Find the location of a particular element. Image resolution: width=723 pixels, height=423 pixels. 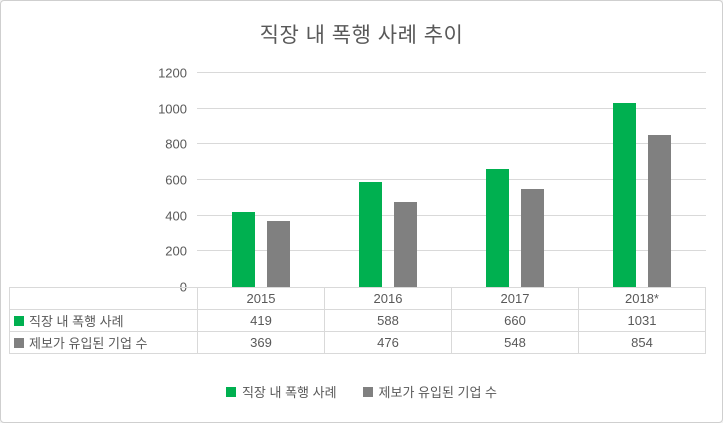

bar-group-2015 is located at coordinates (260, 180).